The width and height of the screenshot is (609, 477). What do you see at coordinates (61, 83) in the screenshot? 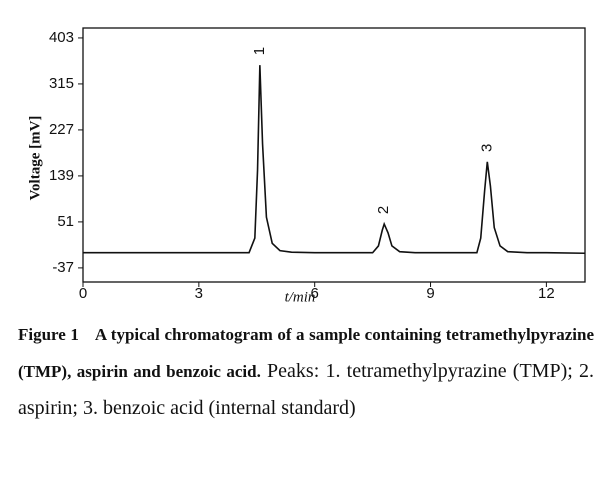
I see `y-tick-label: 315` at bounding box center [61, 83].